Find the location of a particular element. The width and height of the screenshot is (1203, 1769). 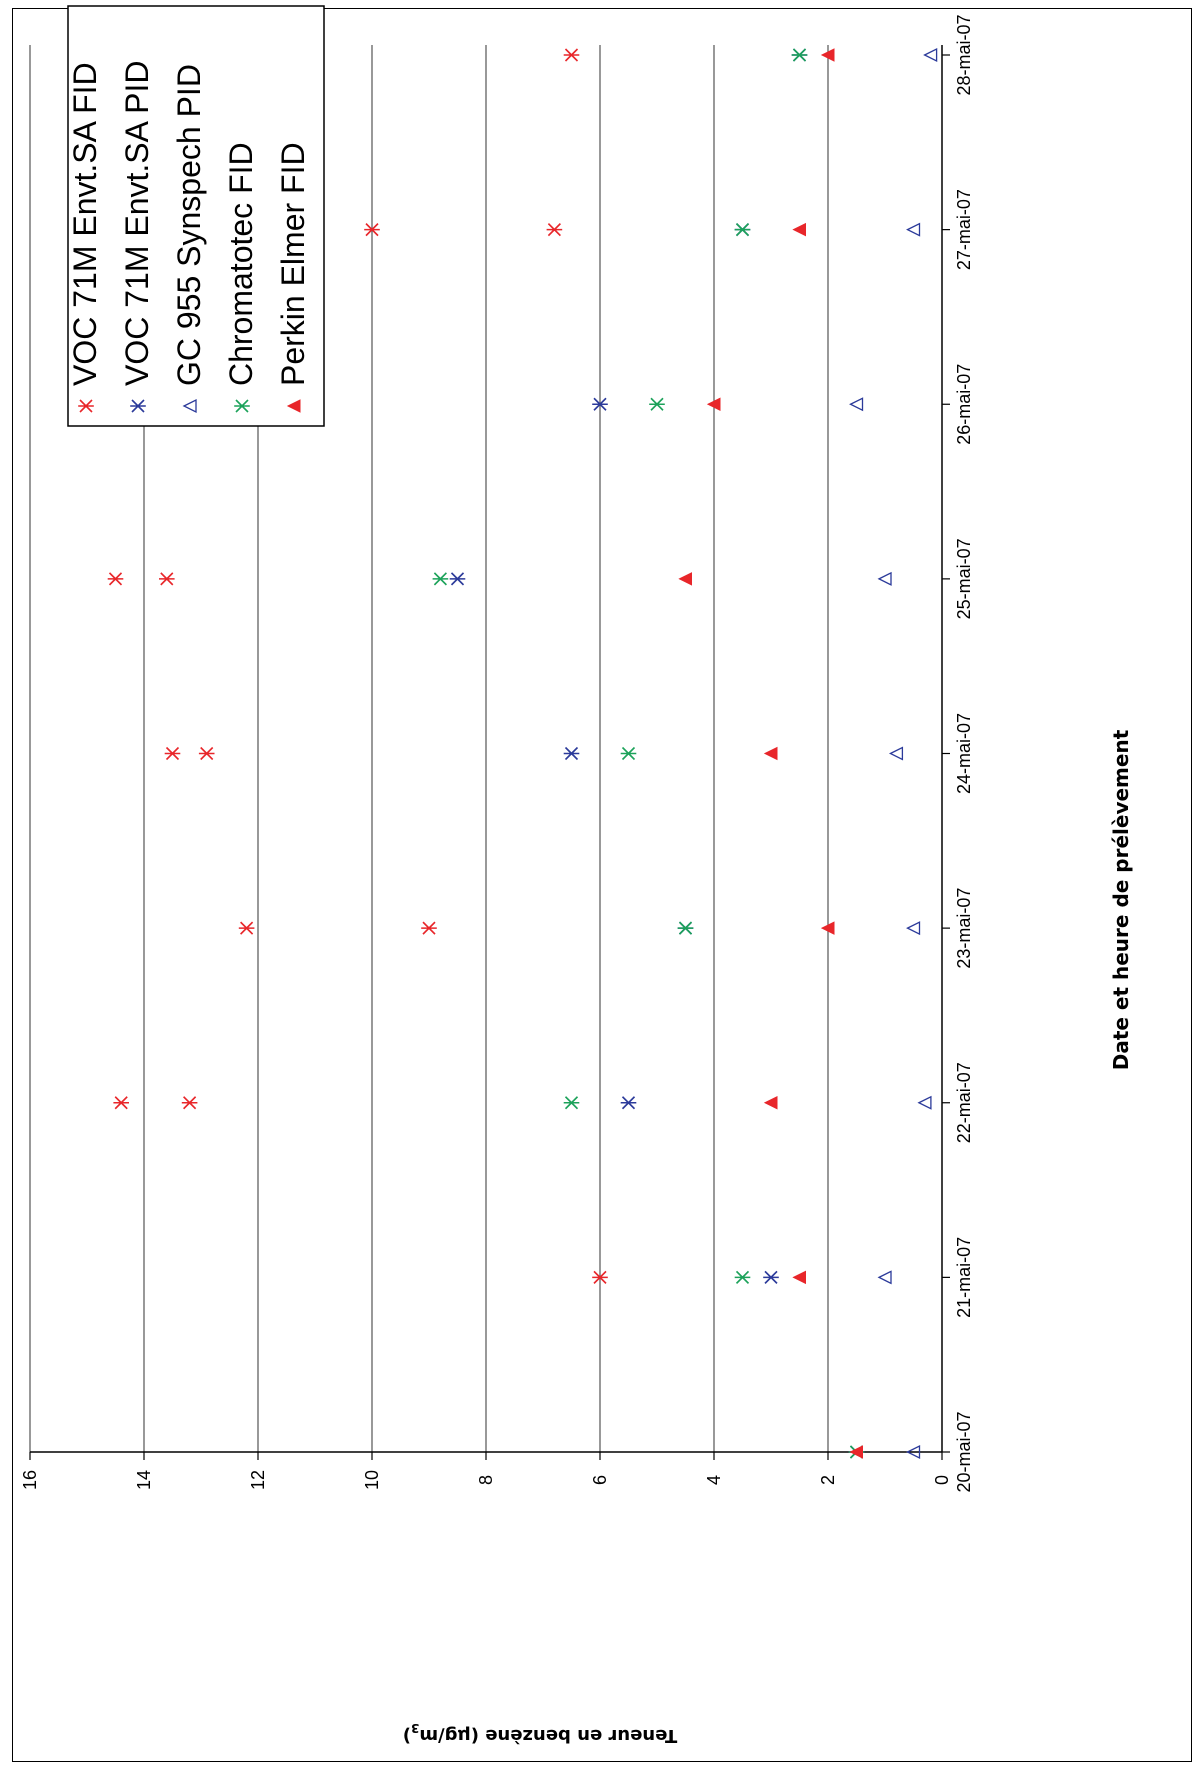

legend-label: Chromatotec FID is located at coordinates (241, 264).